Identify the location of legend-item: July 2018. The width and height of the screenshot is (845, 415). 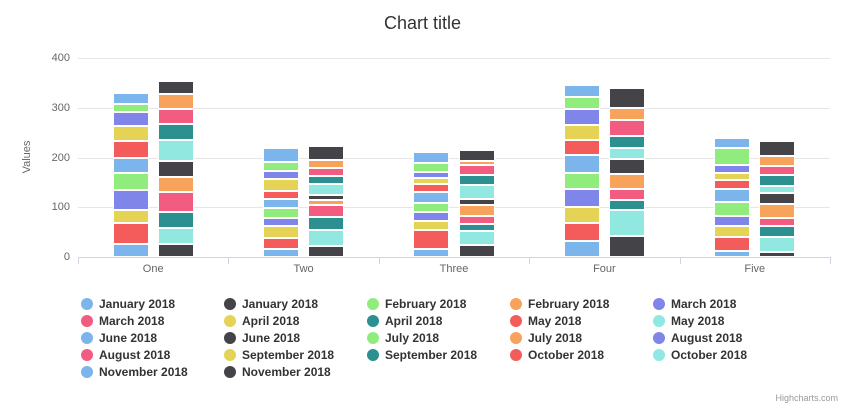
(420, 337).